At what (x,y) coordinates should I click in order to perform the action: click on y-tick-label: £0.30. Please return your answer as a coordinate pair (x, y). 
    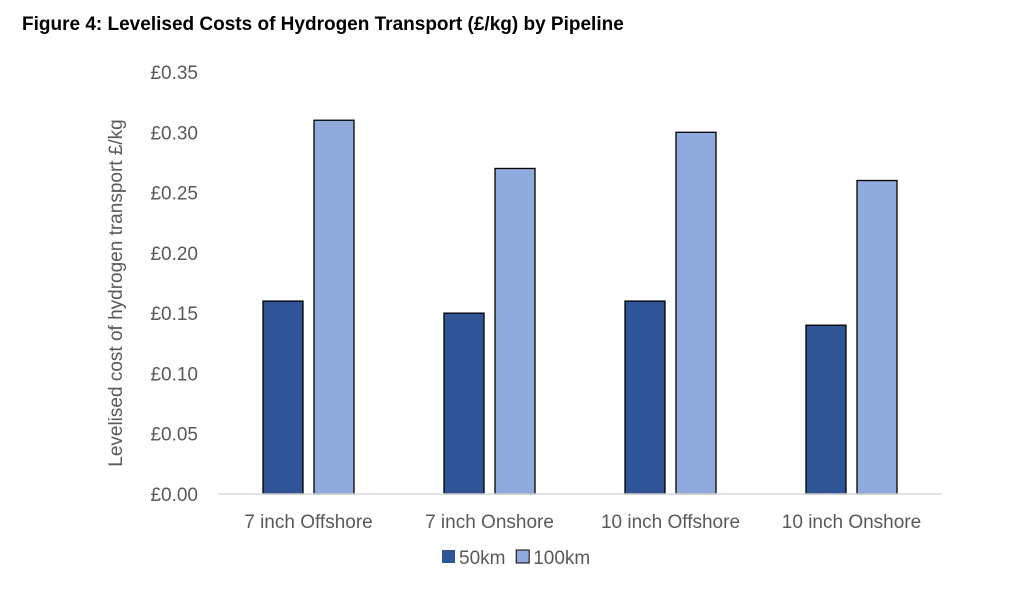
    Looking at the image, I should click on (174, 133).